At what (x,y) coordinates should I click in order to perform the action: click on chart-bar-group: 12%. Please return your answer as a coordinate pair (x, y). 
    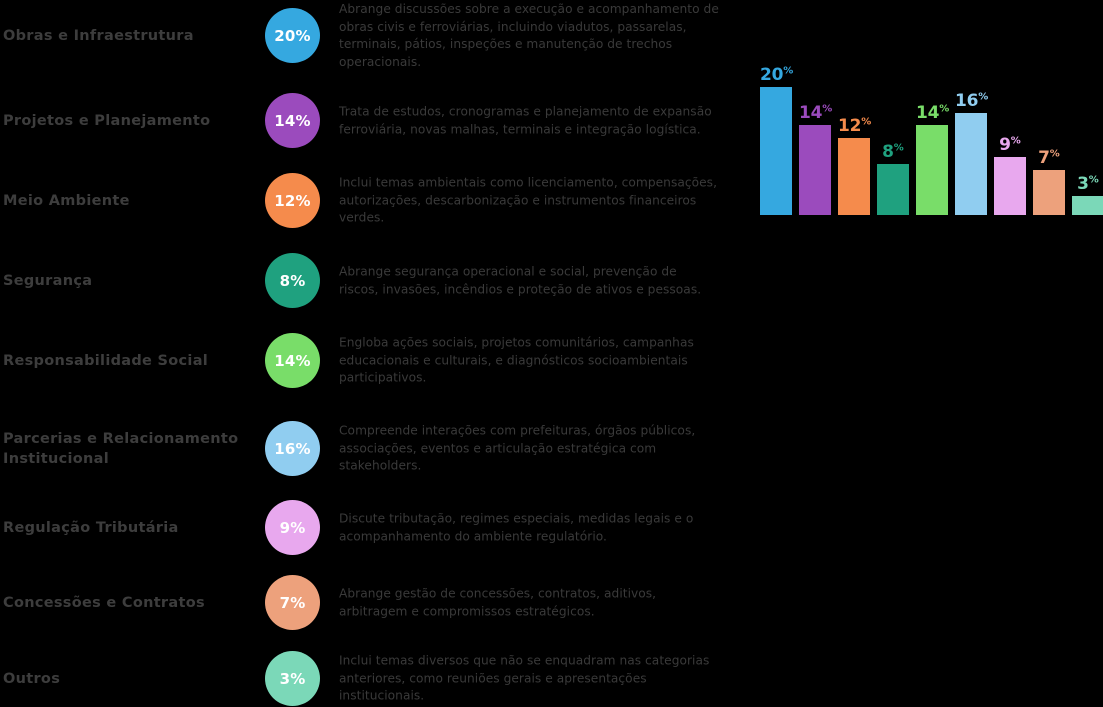
    Looking at the image, I should click on (855, 161).